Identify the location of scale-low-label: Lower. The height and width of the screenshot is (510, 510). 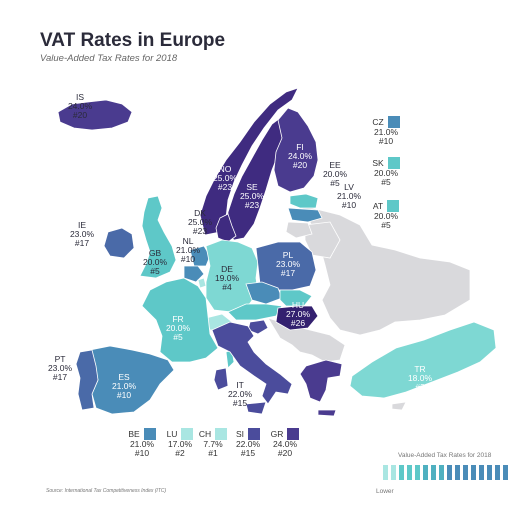
(385, 491).